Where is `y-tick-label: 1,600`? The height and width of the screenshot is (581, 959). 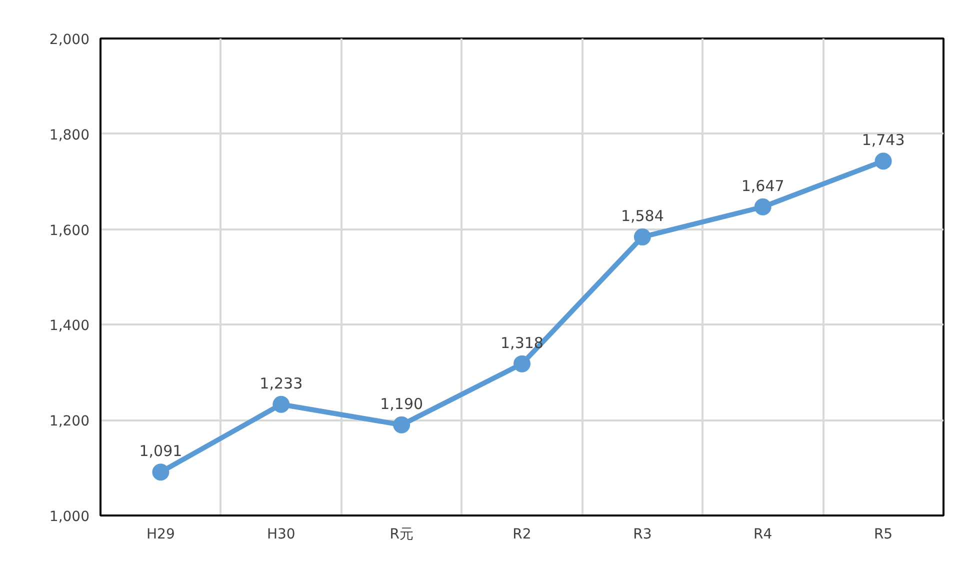
y-tick-label: 1,600 is located at coordinates (69, 230).